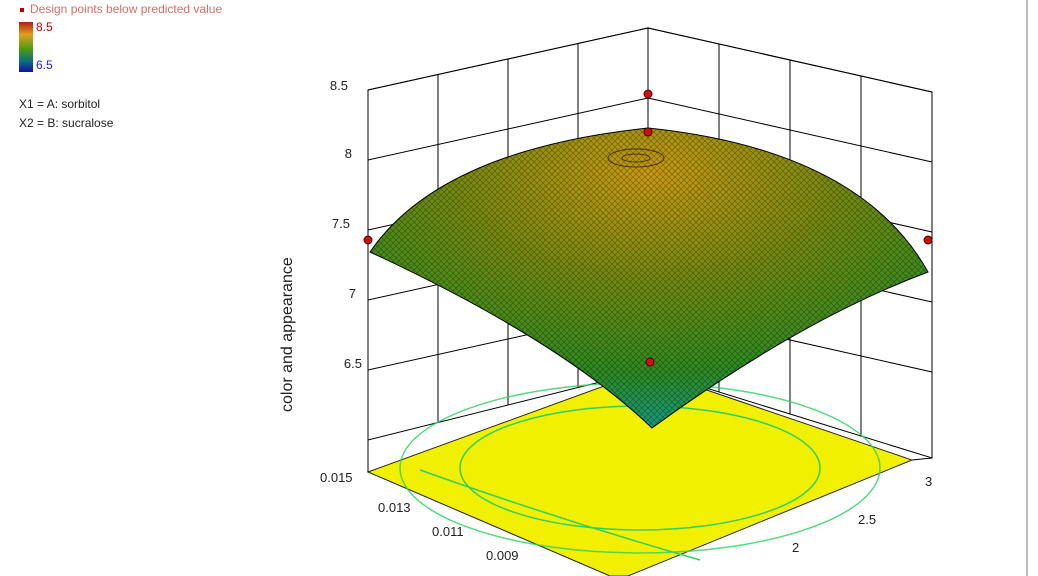 The image size is (1038, 576). Describe the element at coordinates (419, 516) in the screenshot. I see `x1-axis-ticks: 0.015 0.013 0.011 0.009` at that location.